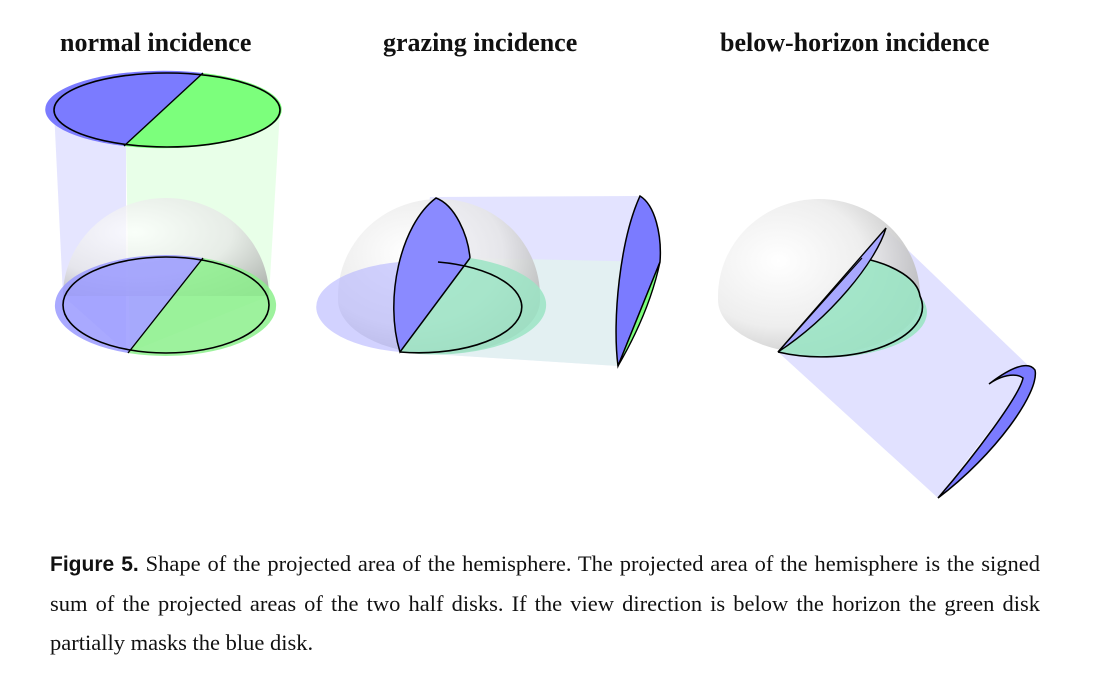 The image size is (1112, 676). I want to click on panel-title-normal: normal incidence, so click(156, 42).